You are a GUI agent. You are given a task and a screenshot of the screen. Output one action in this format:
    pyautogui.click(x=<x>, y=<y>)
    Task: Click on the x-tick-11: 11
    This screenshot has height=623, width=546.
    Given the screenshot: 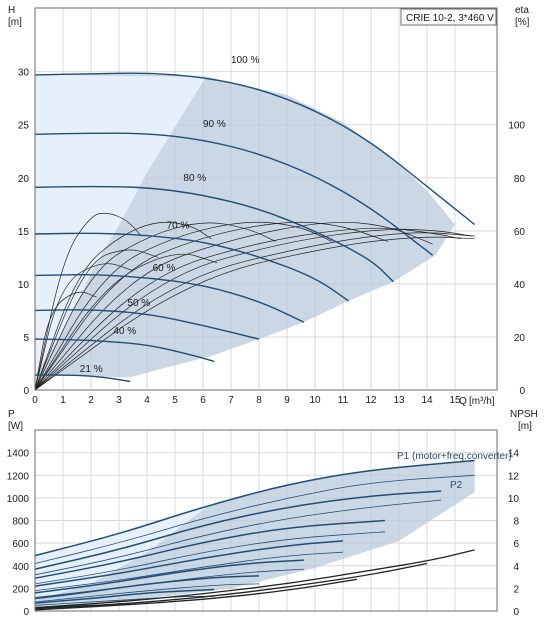 What is the action you would take?
    pyautogui.click(x=343, y=400)
    